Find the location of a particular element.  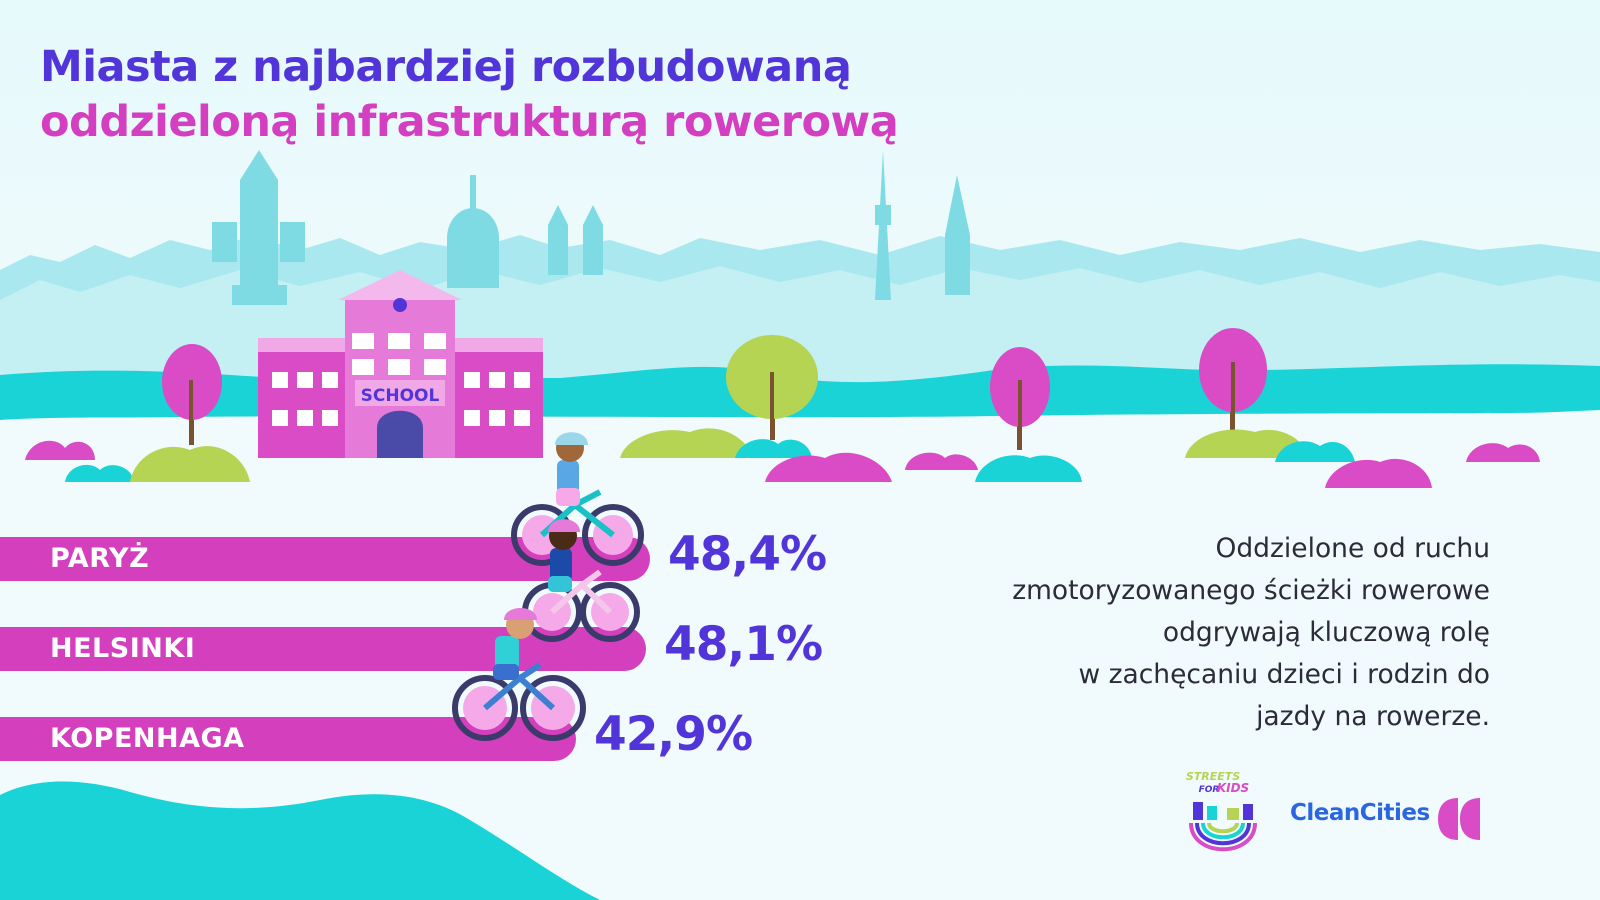

title-line-2: oddzieloną infrastrukturą rowerową is located at coordinates (469, 122).